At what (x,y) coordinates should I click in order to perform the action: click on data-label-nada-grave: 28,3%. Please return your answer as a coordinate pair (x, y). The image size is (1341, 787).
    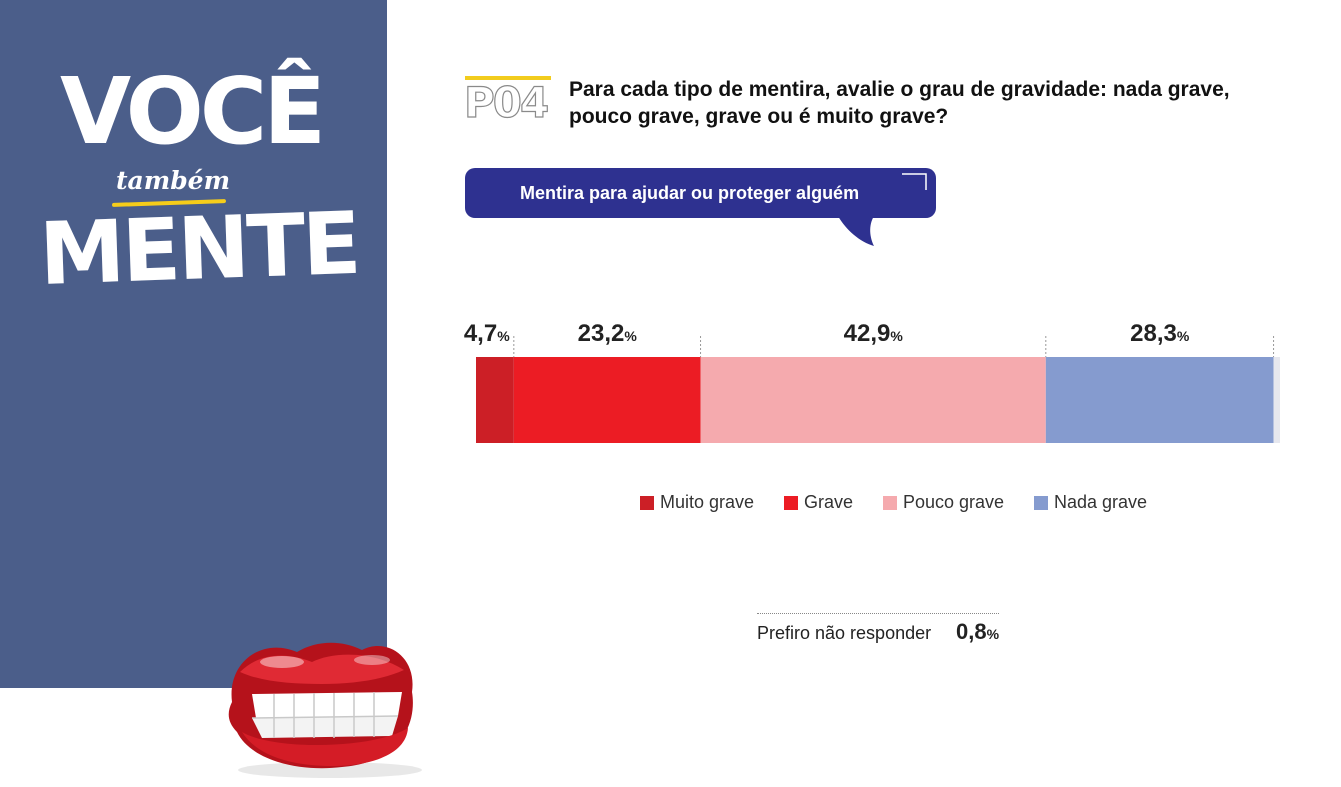
    Looking at the image, I should click on (1159, 334).